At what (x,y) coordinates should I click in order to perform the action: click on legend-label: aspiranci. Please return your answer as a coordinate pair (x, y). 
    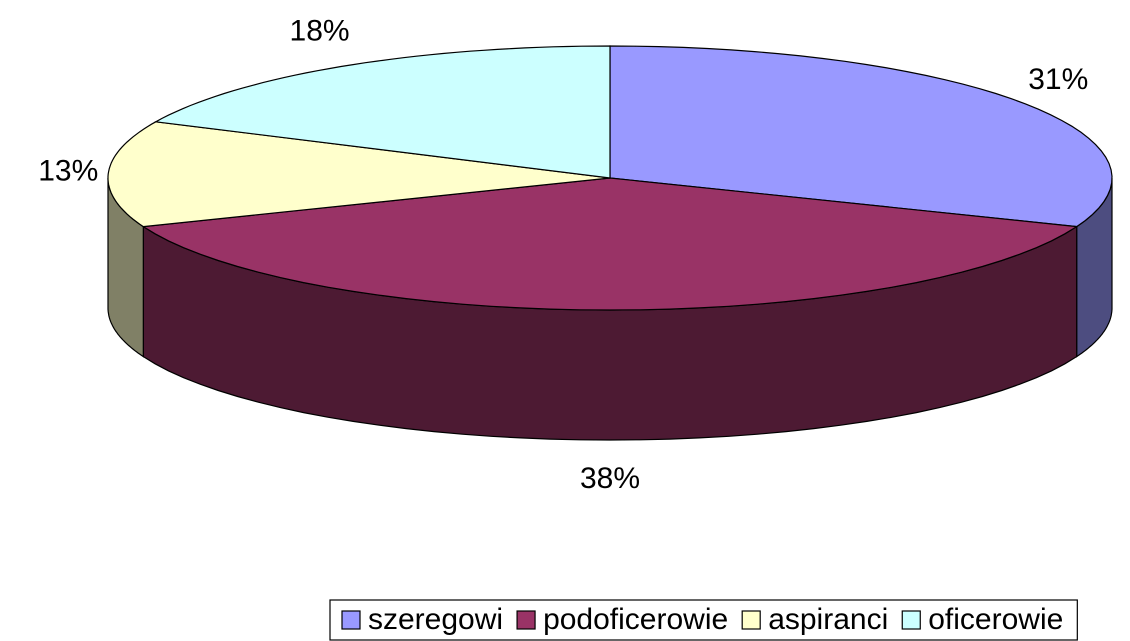
    Looking at the image, I should click on (828, 619).